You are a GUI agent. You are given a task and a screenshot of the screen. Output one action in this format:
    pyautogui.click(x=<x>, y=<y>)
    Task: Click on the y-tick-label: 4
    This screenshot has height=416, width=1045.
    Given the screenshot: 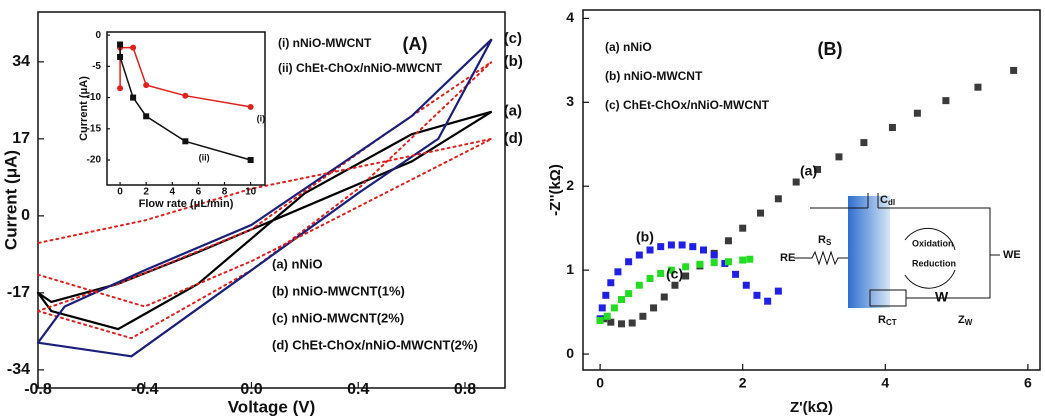 What is the action you would take?
    pyautogui.click(x=570, y=17)
    